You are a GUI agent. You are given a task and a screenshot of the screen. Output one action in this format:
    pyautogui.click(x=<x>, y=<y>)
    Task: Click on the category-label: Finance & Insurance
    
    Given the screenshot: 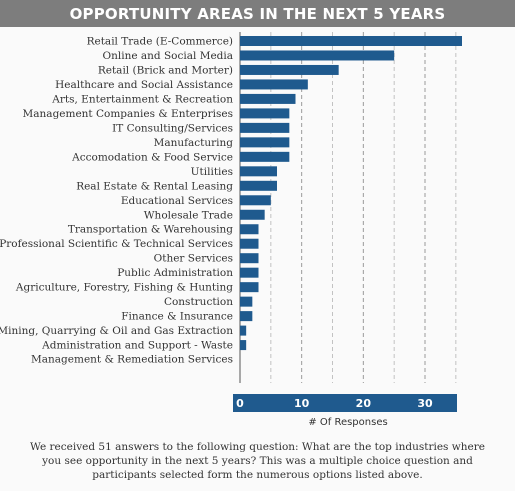 What is the action you would take?
    pyautogui.click(x=177, y=317)
    